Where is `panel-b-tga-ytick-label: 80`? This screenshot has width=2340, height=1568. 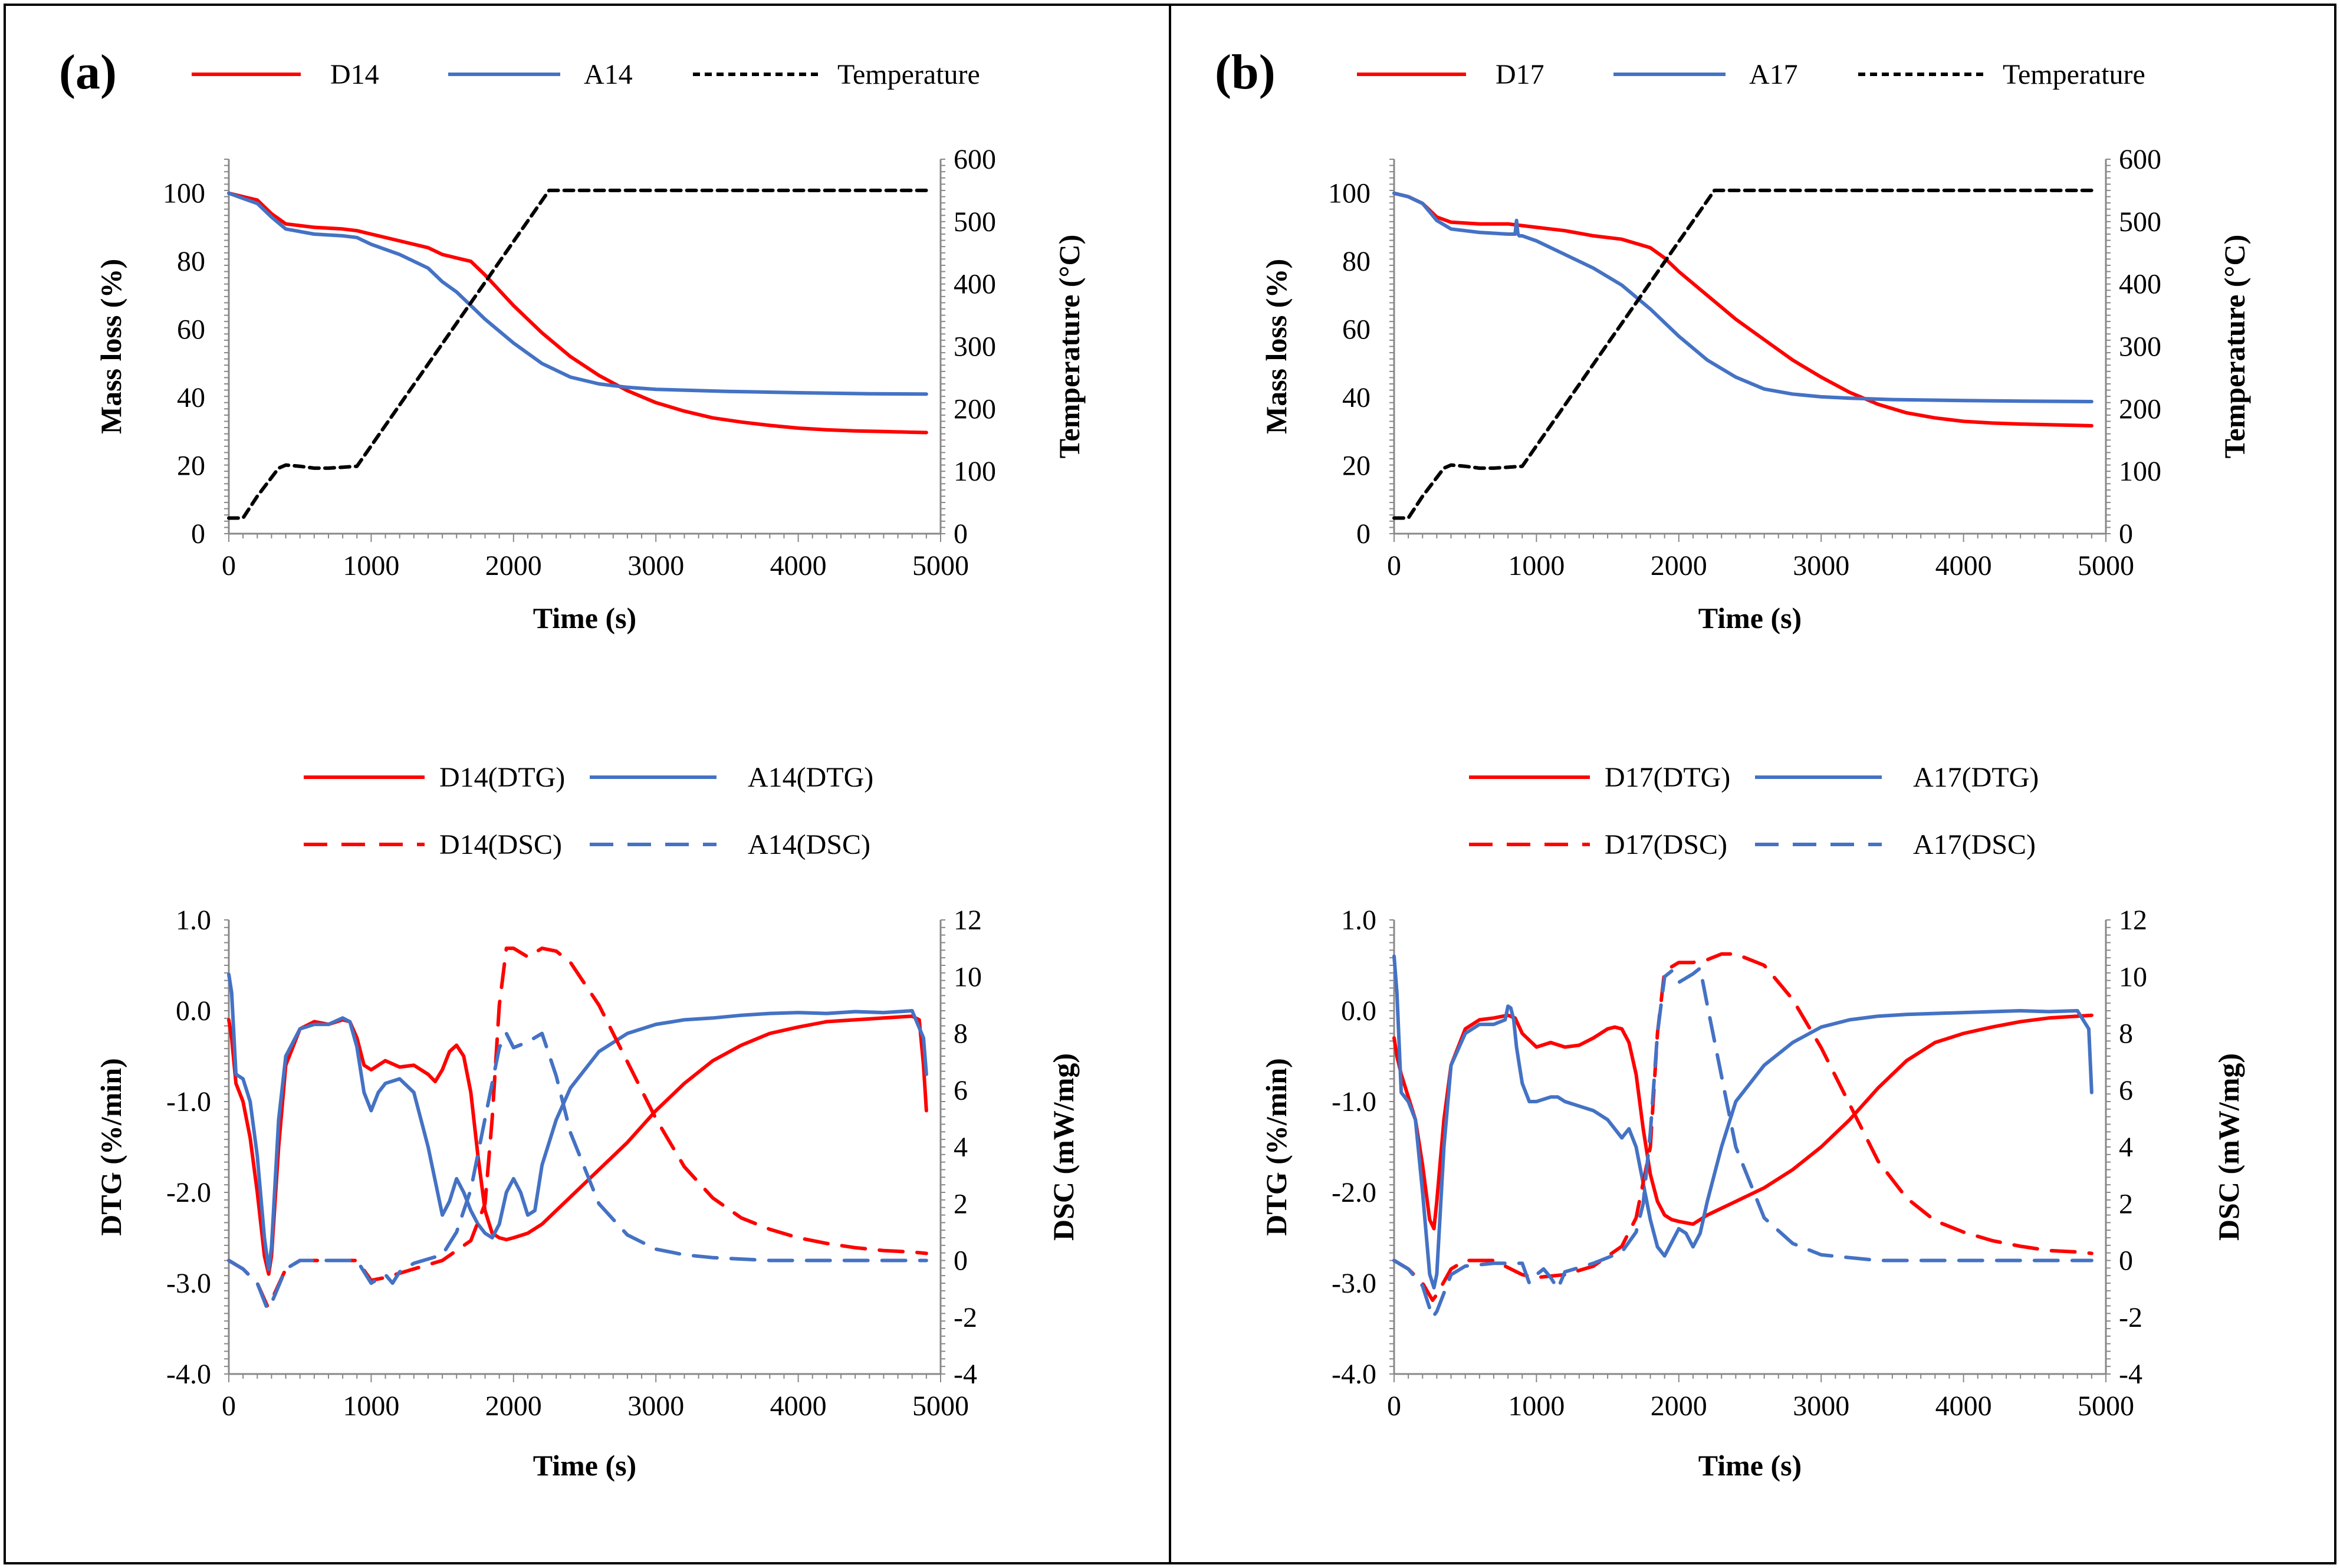
panel-b-tga-ytick-label: 80 is located at coordinates (1356, 261).